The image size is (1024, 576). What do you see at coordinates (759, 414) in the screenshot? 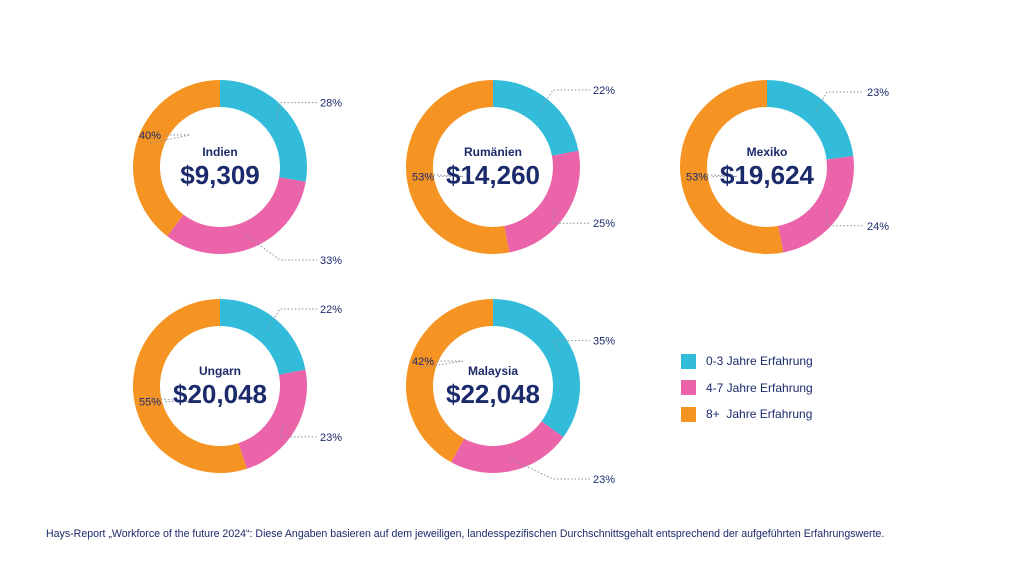
I see `legend-label-8plus: 8+ Jahre Erfahrung` at bounding box center [759, 414].